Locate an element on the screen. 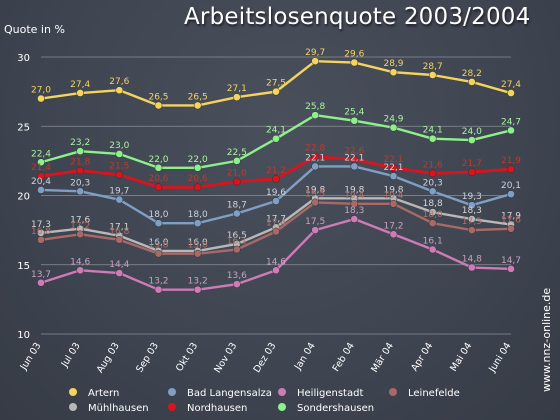  legend-label-bad-langensalza: Bad Langensalza is located at coordinates (229, 393).